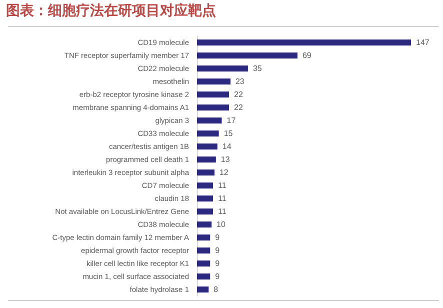 Image resolution: width=443 pixels, height=308 pixels. I want to click on data-label: 69, so click(307, 55).